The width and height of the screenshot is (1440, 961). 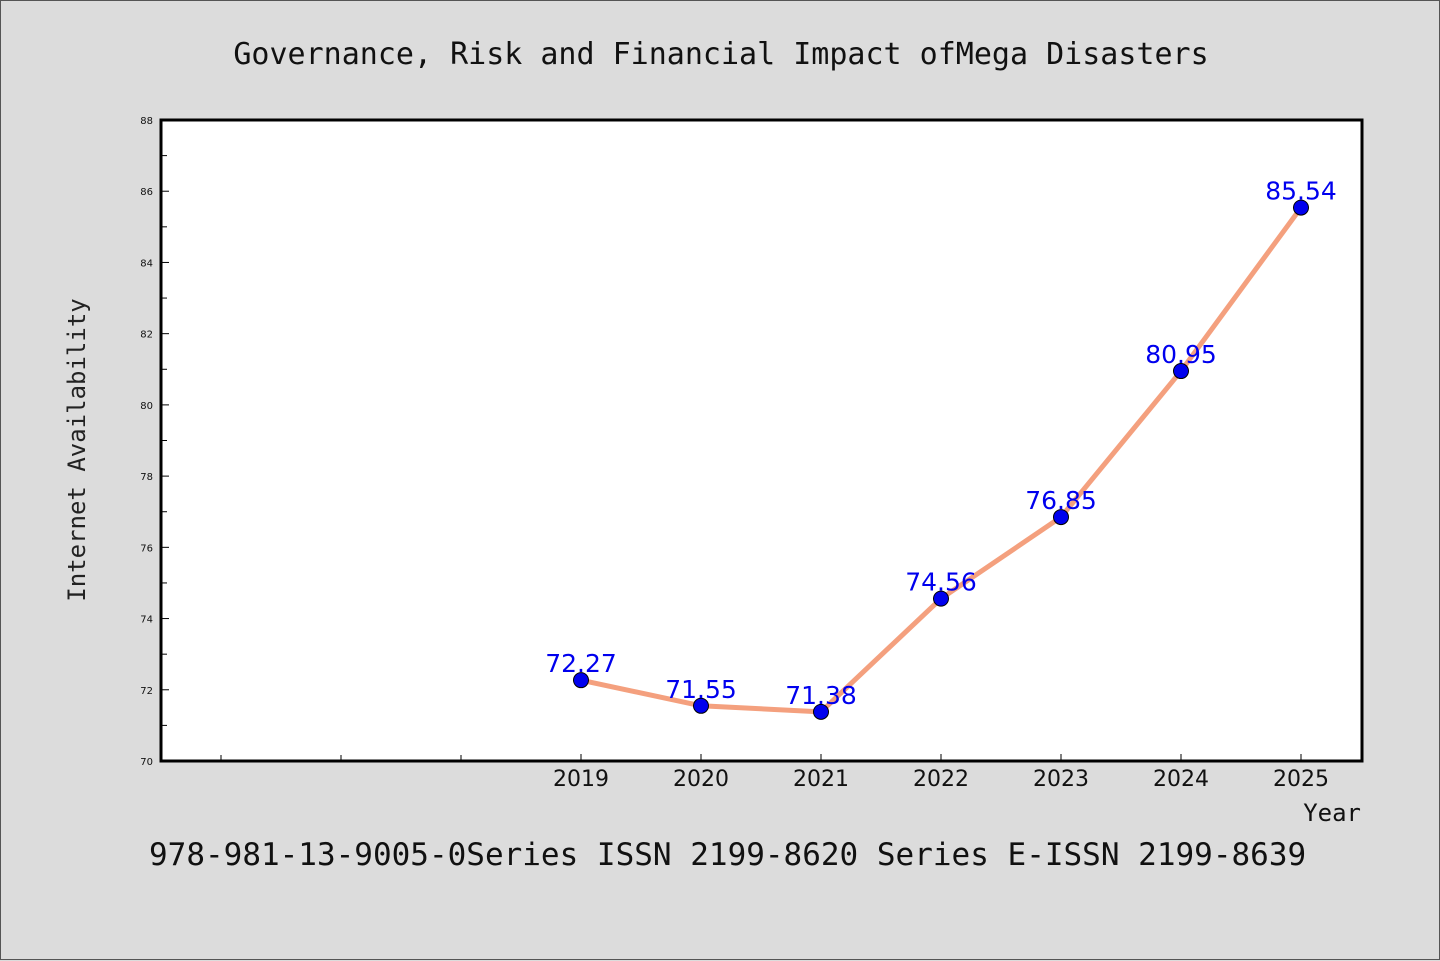 I want to click on x-tick-label: 2021, so click(x=821, y=779).